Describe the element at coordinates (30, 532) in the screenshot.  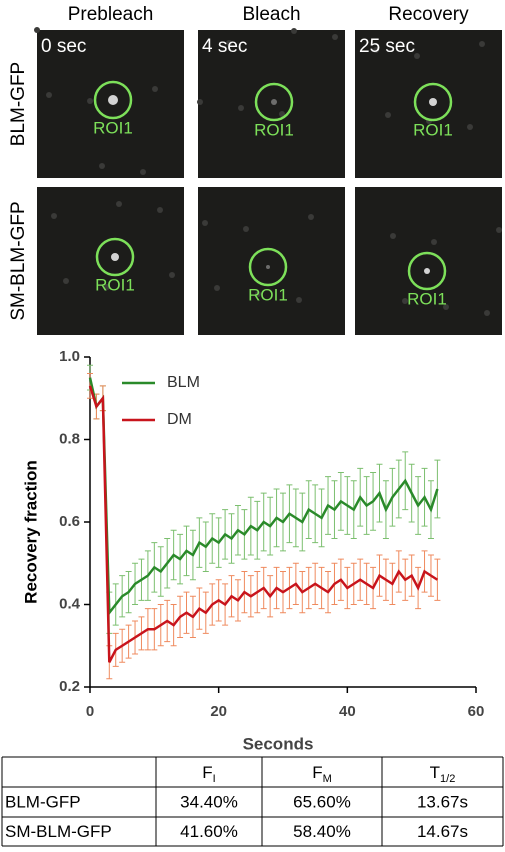
I see `y-axis-label: Recovery fraction` at that location.